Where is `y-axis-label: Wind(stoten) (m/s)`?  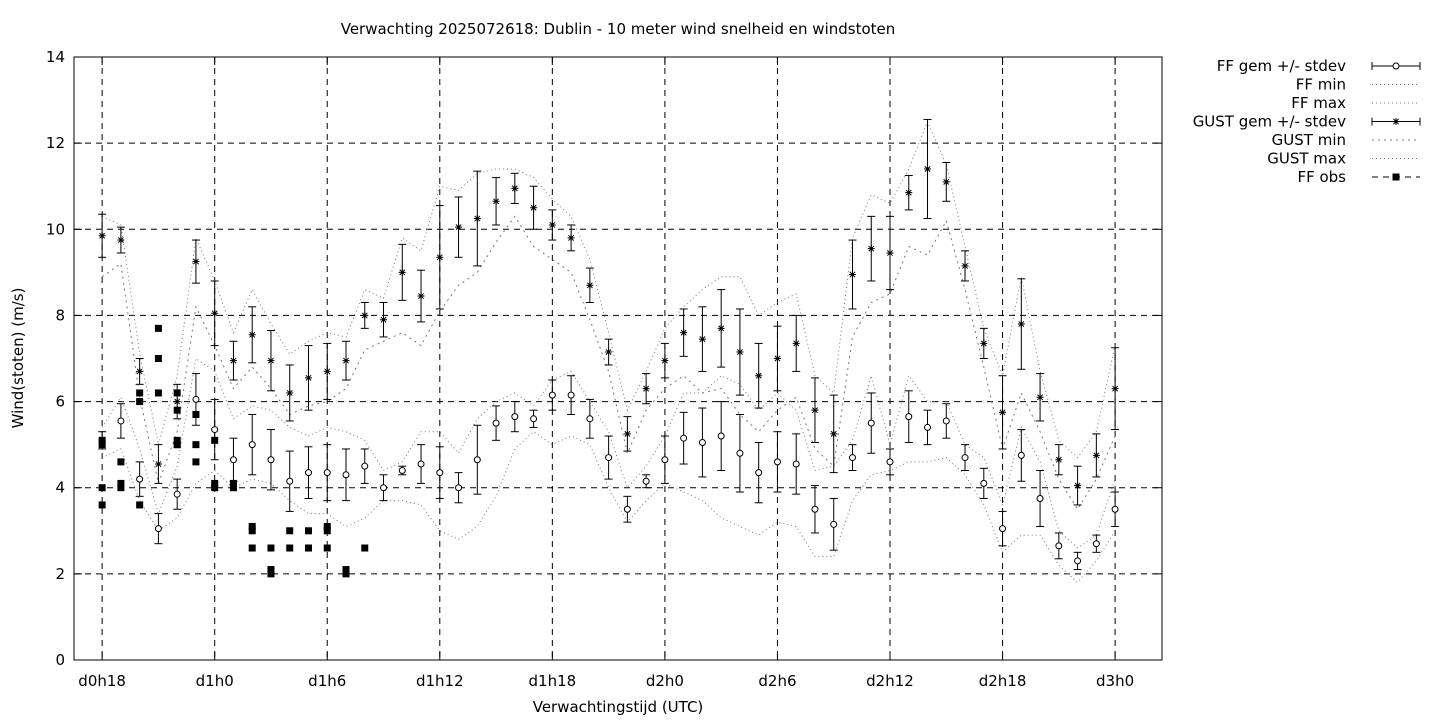
y-axis-label: Wind(stoten) (m/s) is located at coordinates (18, 358).